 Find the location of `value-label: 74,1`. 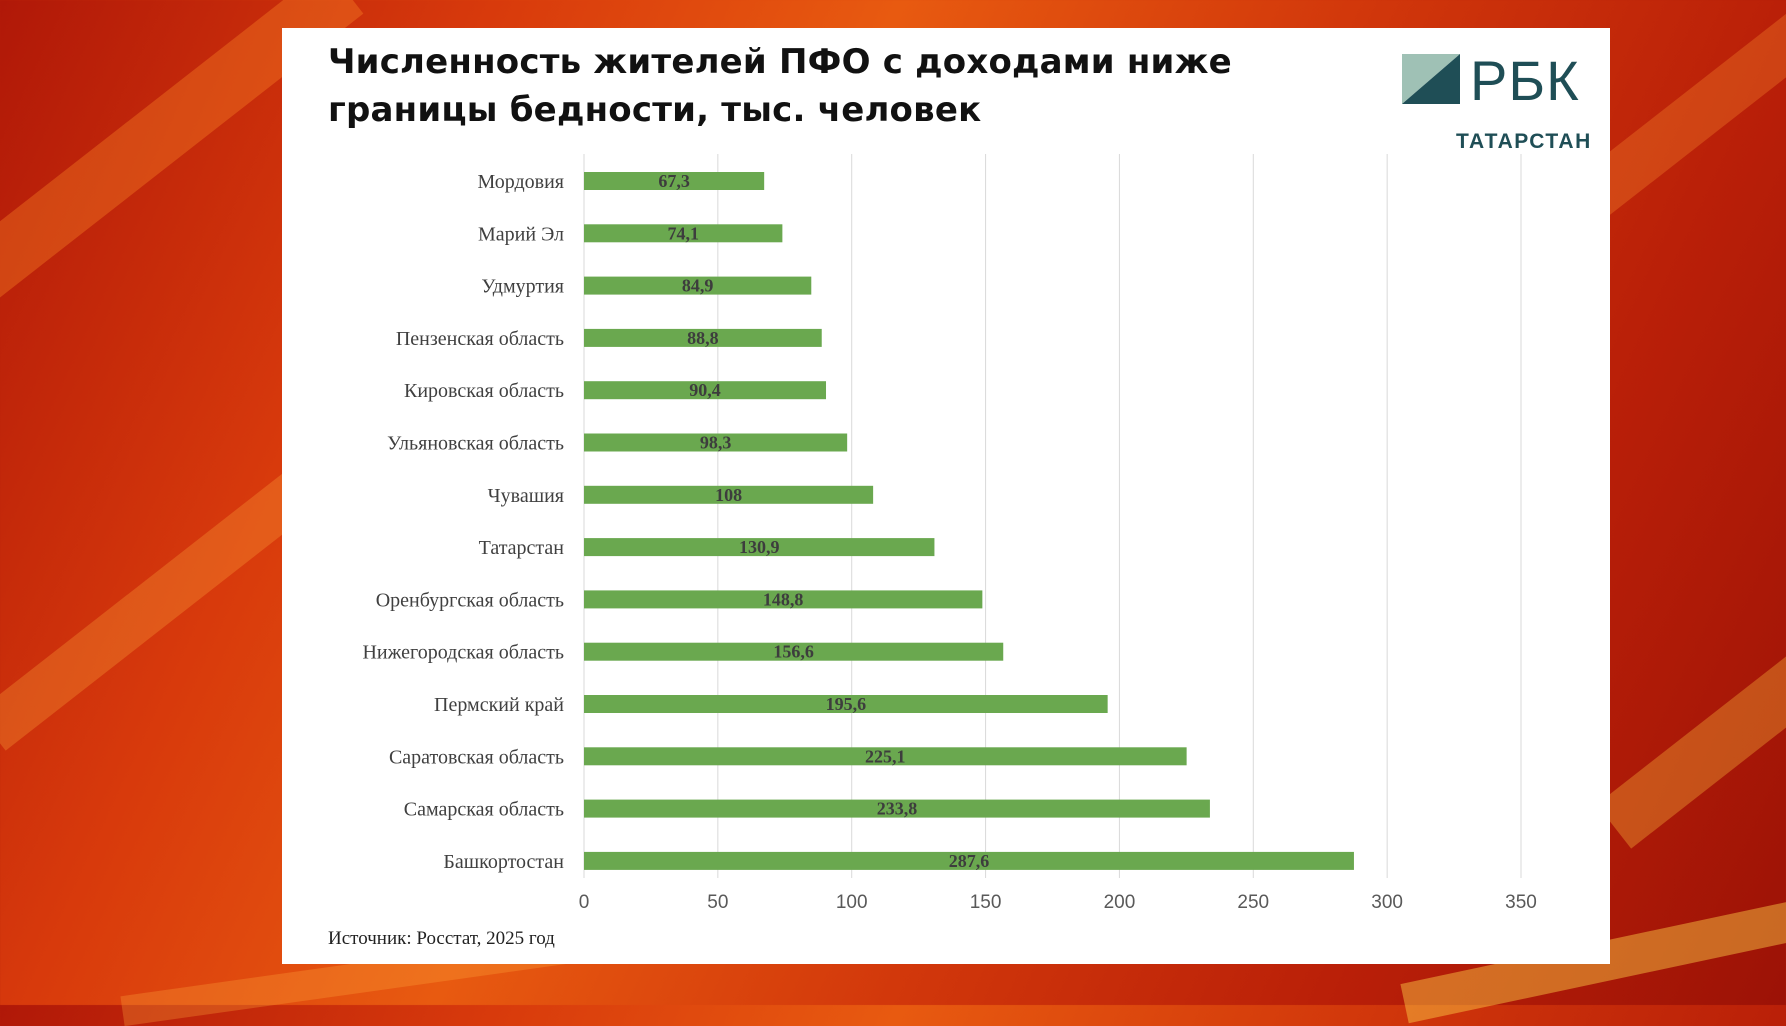

value-label: 74,1 is located at coordinates (683, 233).